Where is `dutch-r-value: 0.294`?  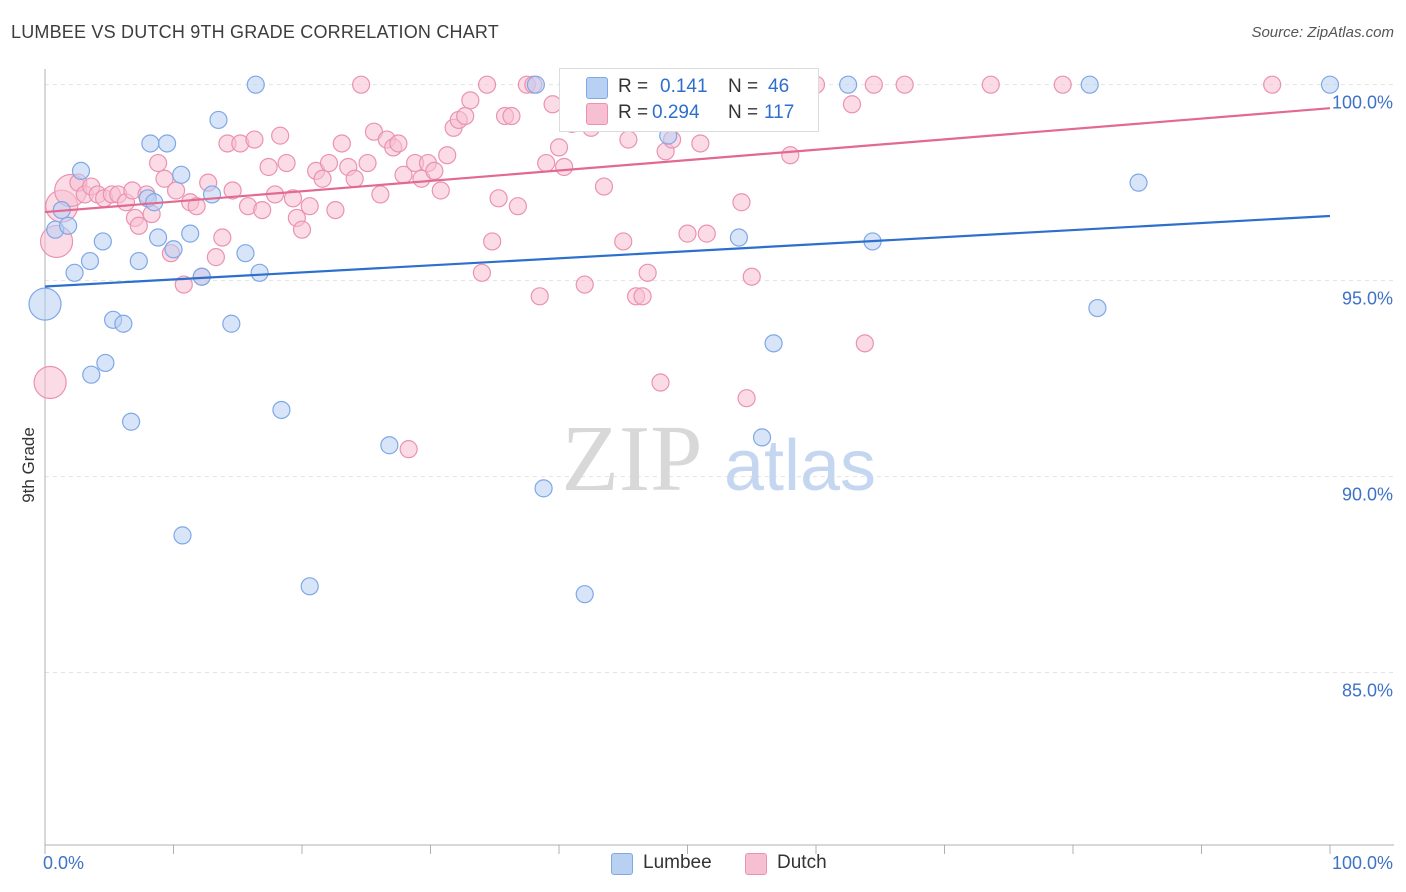
dutch-r-value: 0.294 is located at coordinates (676, 112).